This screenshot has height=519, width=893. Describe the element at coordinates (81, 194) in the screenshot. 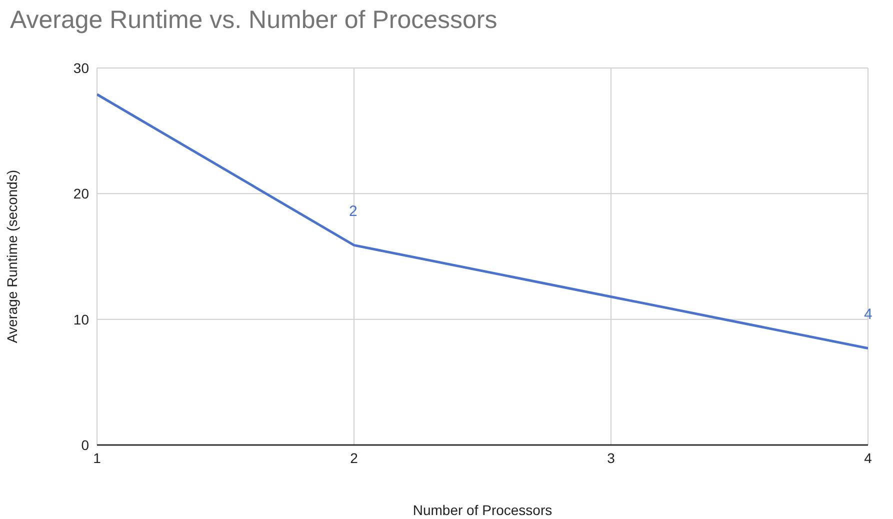

I see `y-tick-label: 20` at that location.